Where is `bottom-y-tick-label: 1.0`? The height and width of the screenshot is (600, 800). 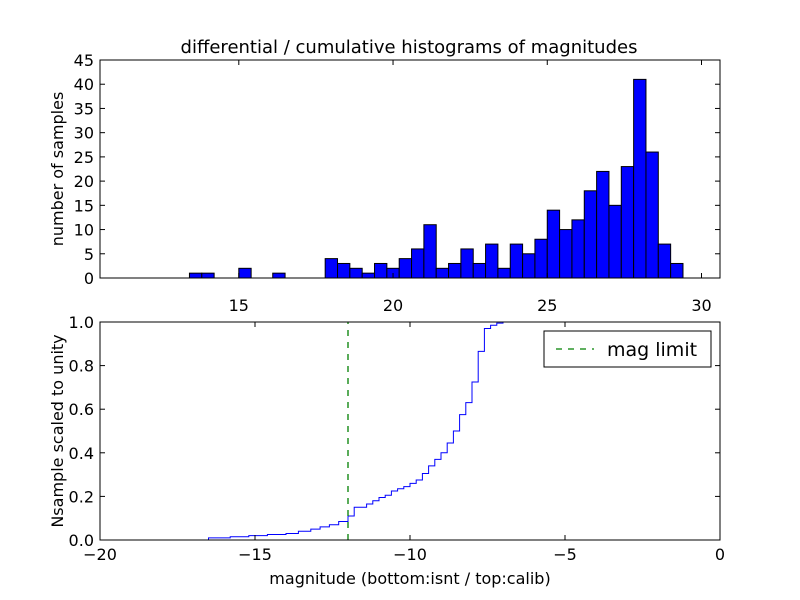 bottom-y-tick-label: 1.0 is located at coordinates (81, 322).